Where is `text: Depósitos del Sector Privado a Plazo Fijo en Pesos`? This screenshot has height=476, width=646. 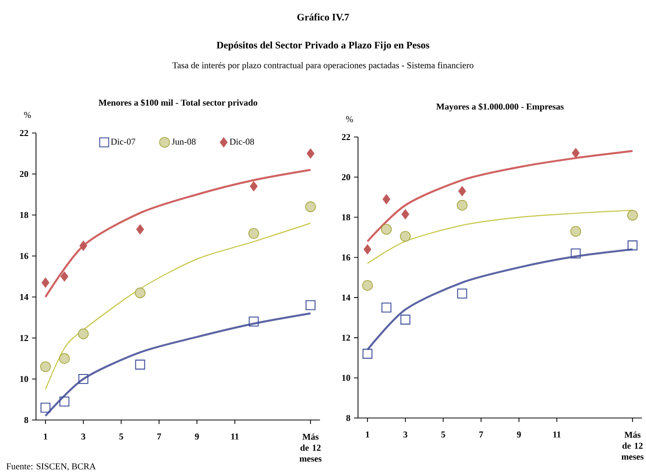 text: Depósitos del Sector Privado a Plazo Fijo en Pesos is located at coordinates (323, 46).